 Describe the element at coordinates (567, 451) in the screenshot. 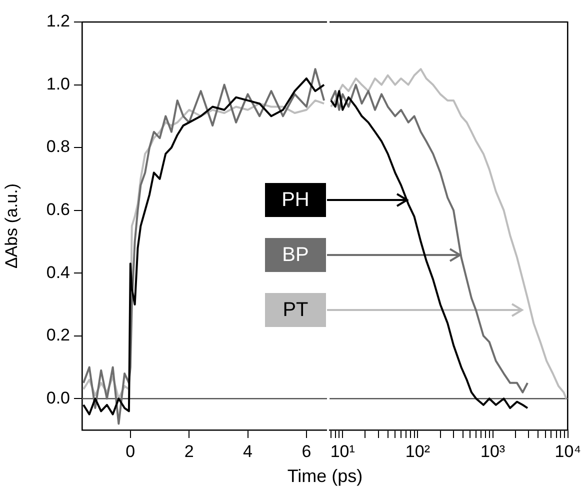

I see `x-tick-label: 10⁴` at that location.